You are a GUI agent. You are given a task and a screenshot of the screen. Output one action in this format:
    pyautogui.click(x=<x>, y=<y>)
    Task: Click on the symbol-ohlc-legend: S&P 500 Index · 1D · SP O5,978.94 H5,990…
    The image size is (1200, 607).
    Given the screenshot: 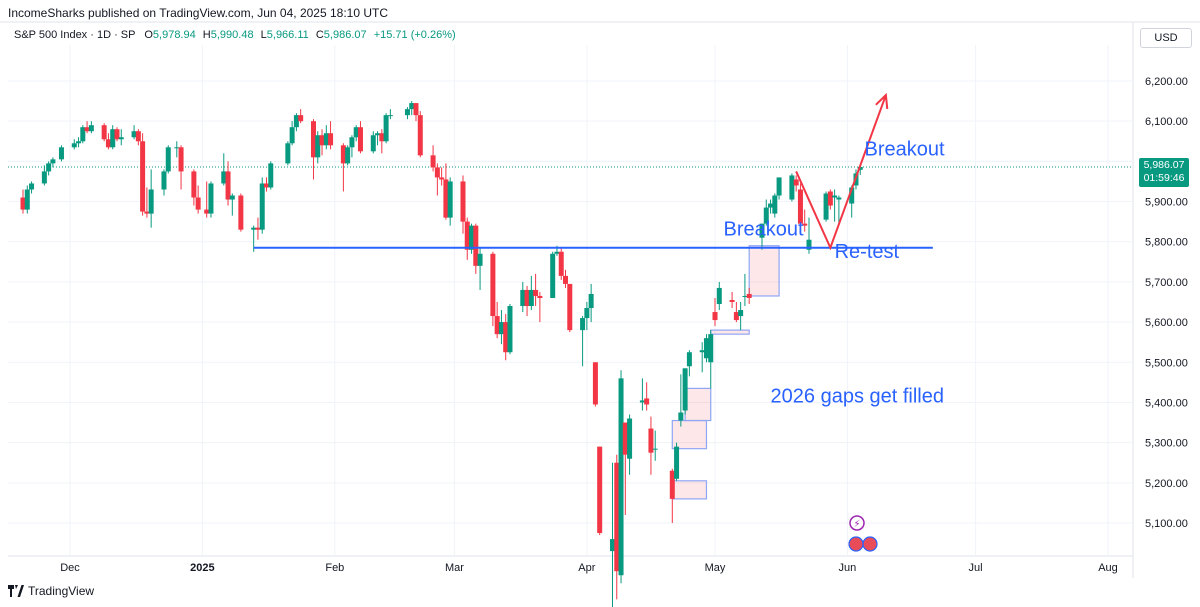 What is the action you would take?
    pyautogui.click(x=235, y=35)
    